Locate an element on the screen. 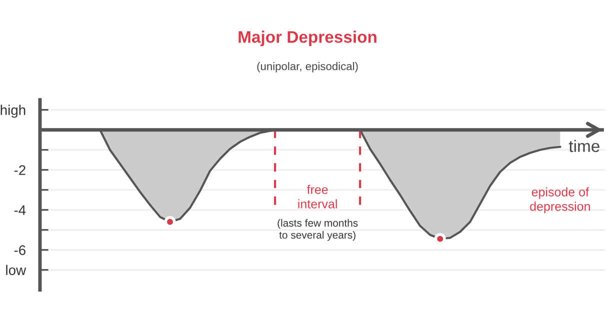 The image size is (615, 320). annotation: free interval is located at coordinates (317, 196).